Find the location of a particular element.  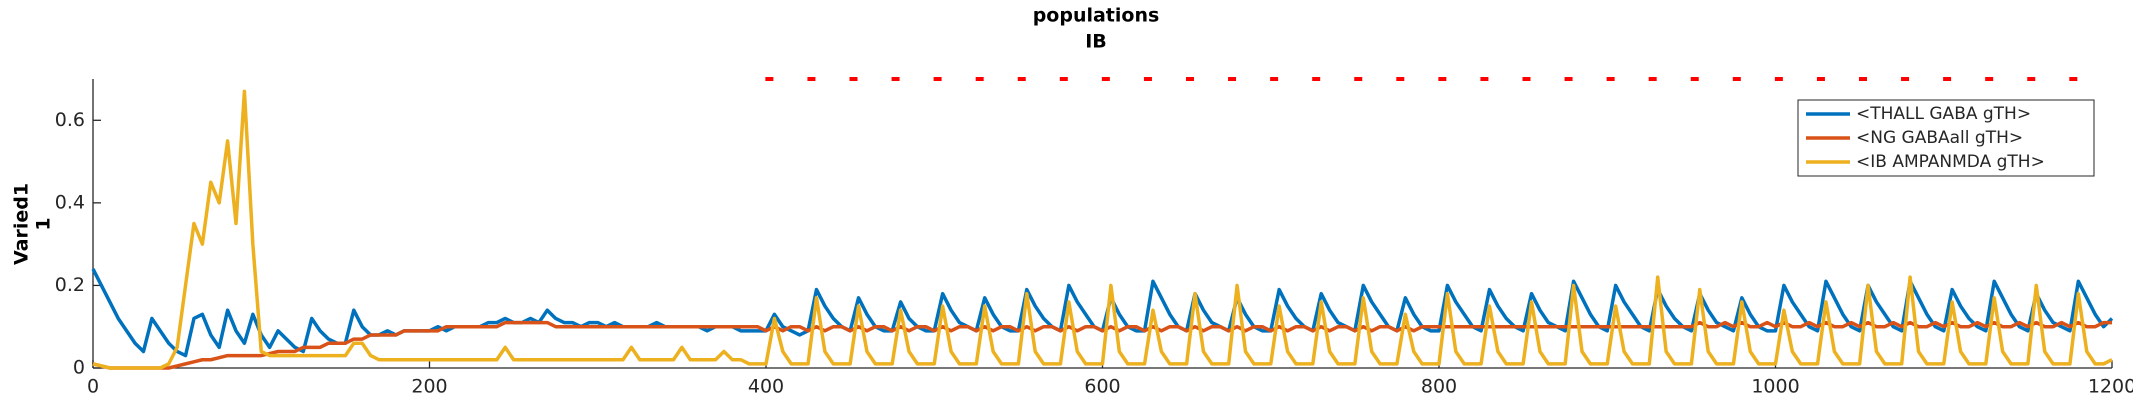

y-label-line: 1 is located at coordinates (44, 223).